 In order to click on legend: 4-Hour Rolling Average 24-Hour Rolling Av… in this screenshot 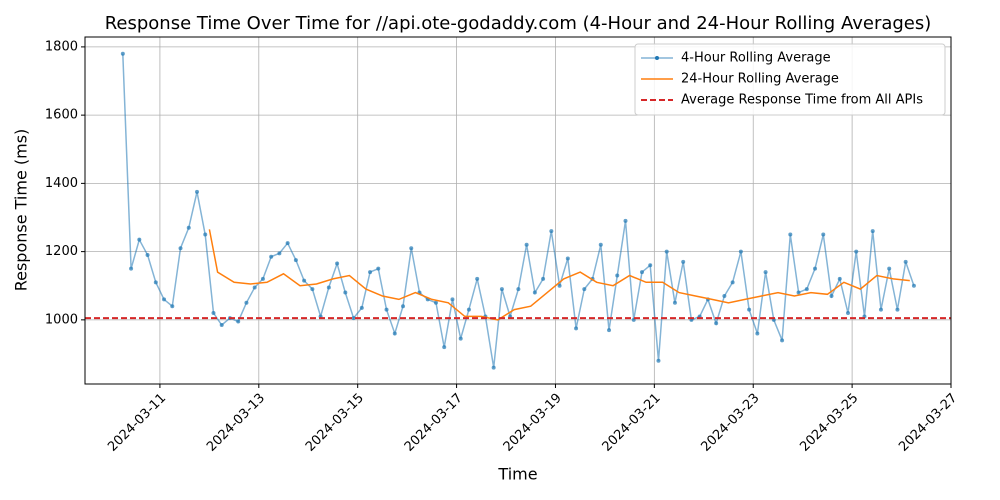, I will do `click(790, 79)`.